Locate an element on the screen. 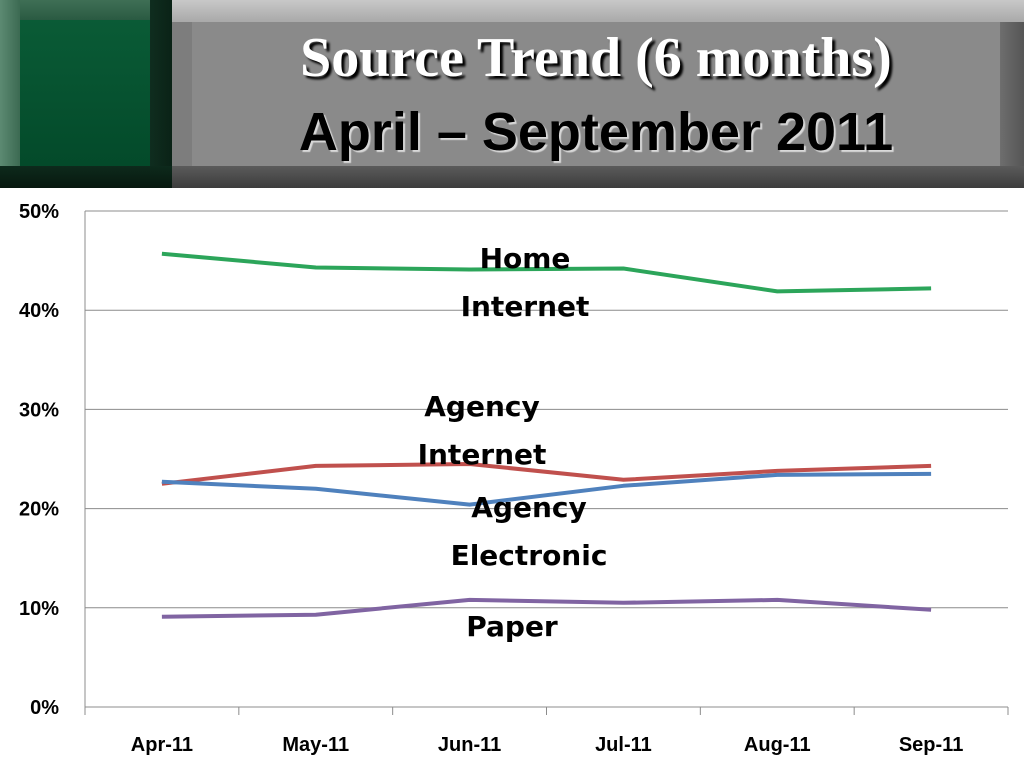 This screenshot has height=768, width=1024. x-tick-label: Aug-11 is located at coordinates (777, 745).